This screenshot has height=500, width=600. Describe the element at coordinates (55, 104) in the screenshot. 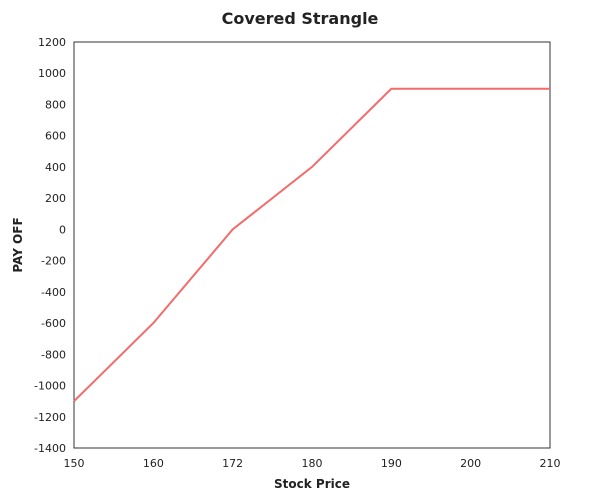

I see `y-tick-label: 800` at that location.